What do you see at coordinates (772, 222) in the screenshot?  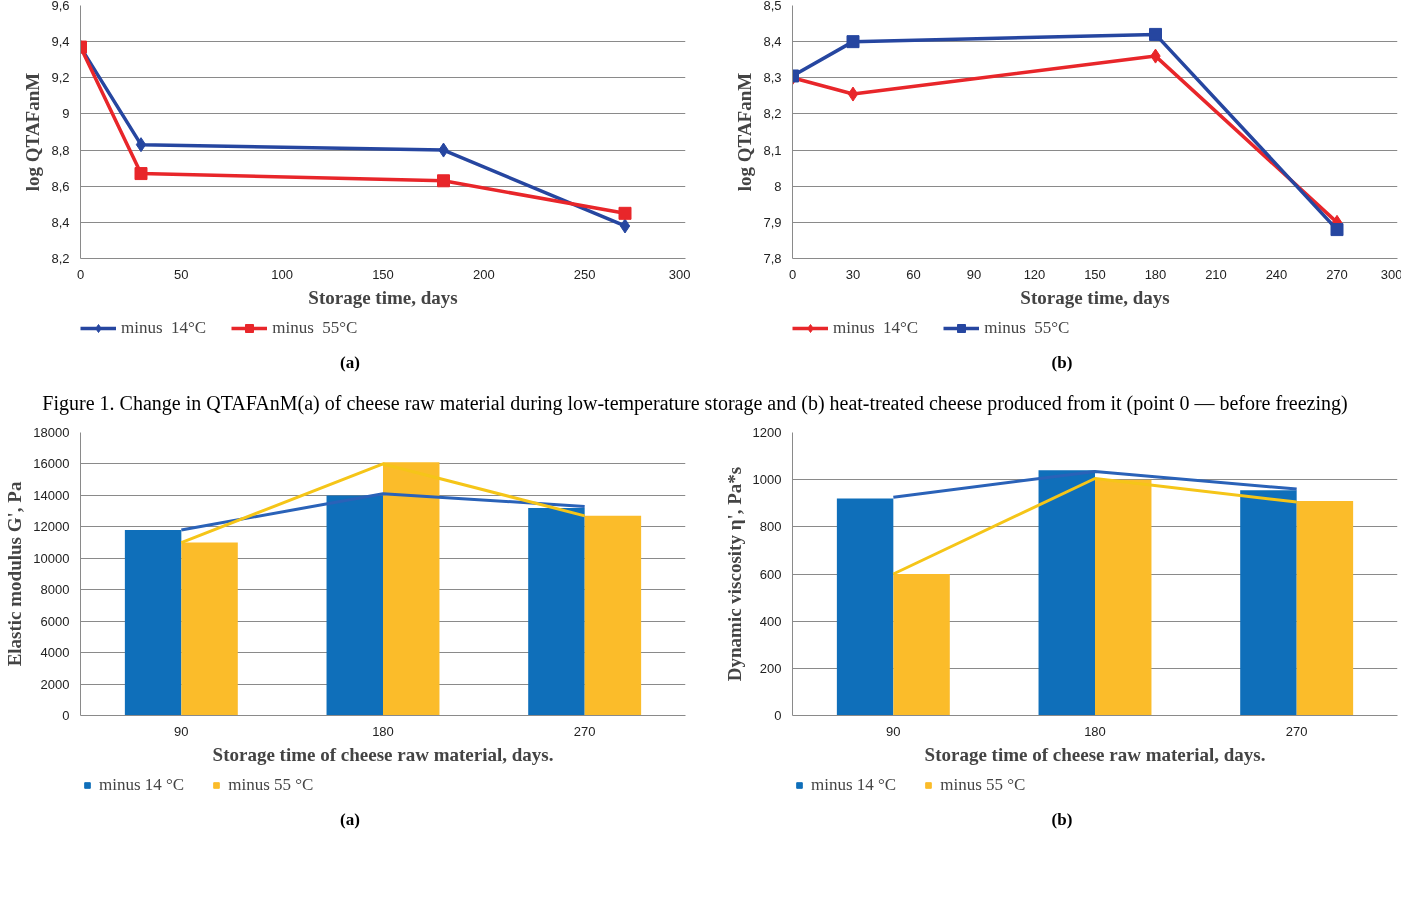 I see `y-tick-label: 7,9` at bounding box center [772, 222].